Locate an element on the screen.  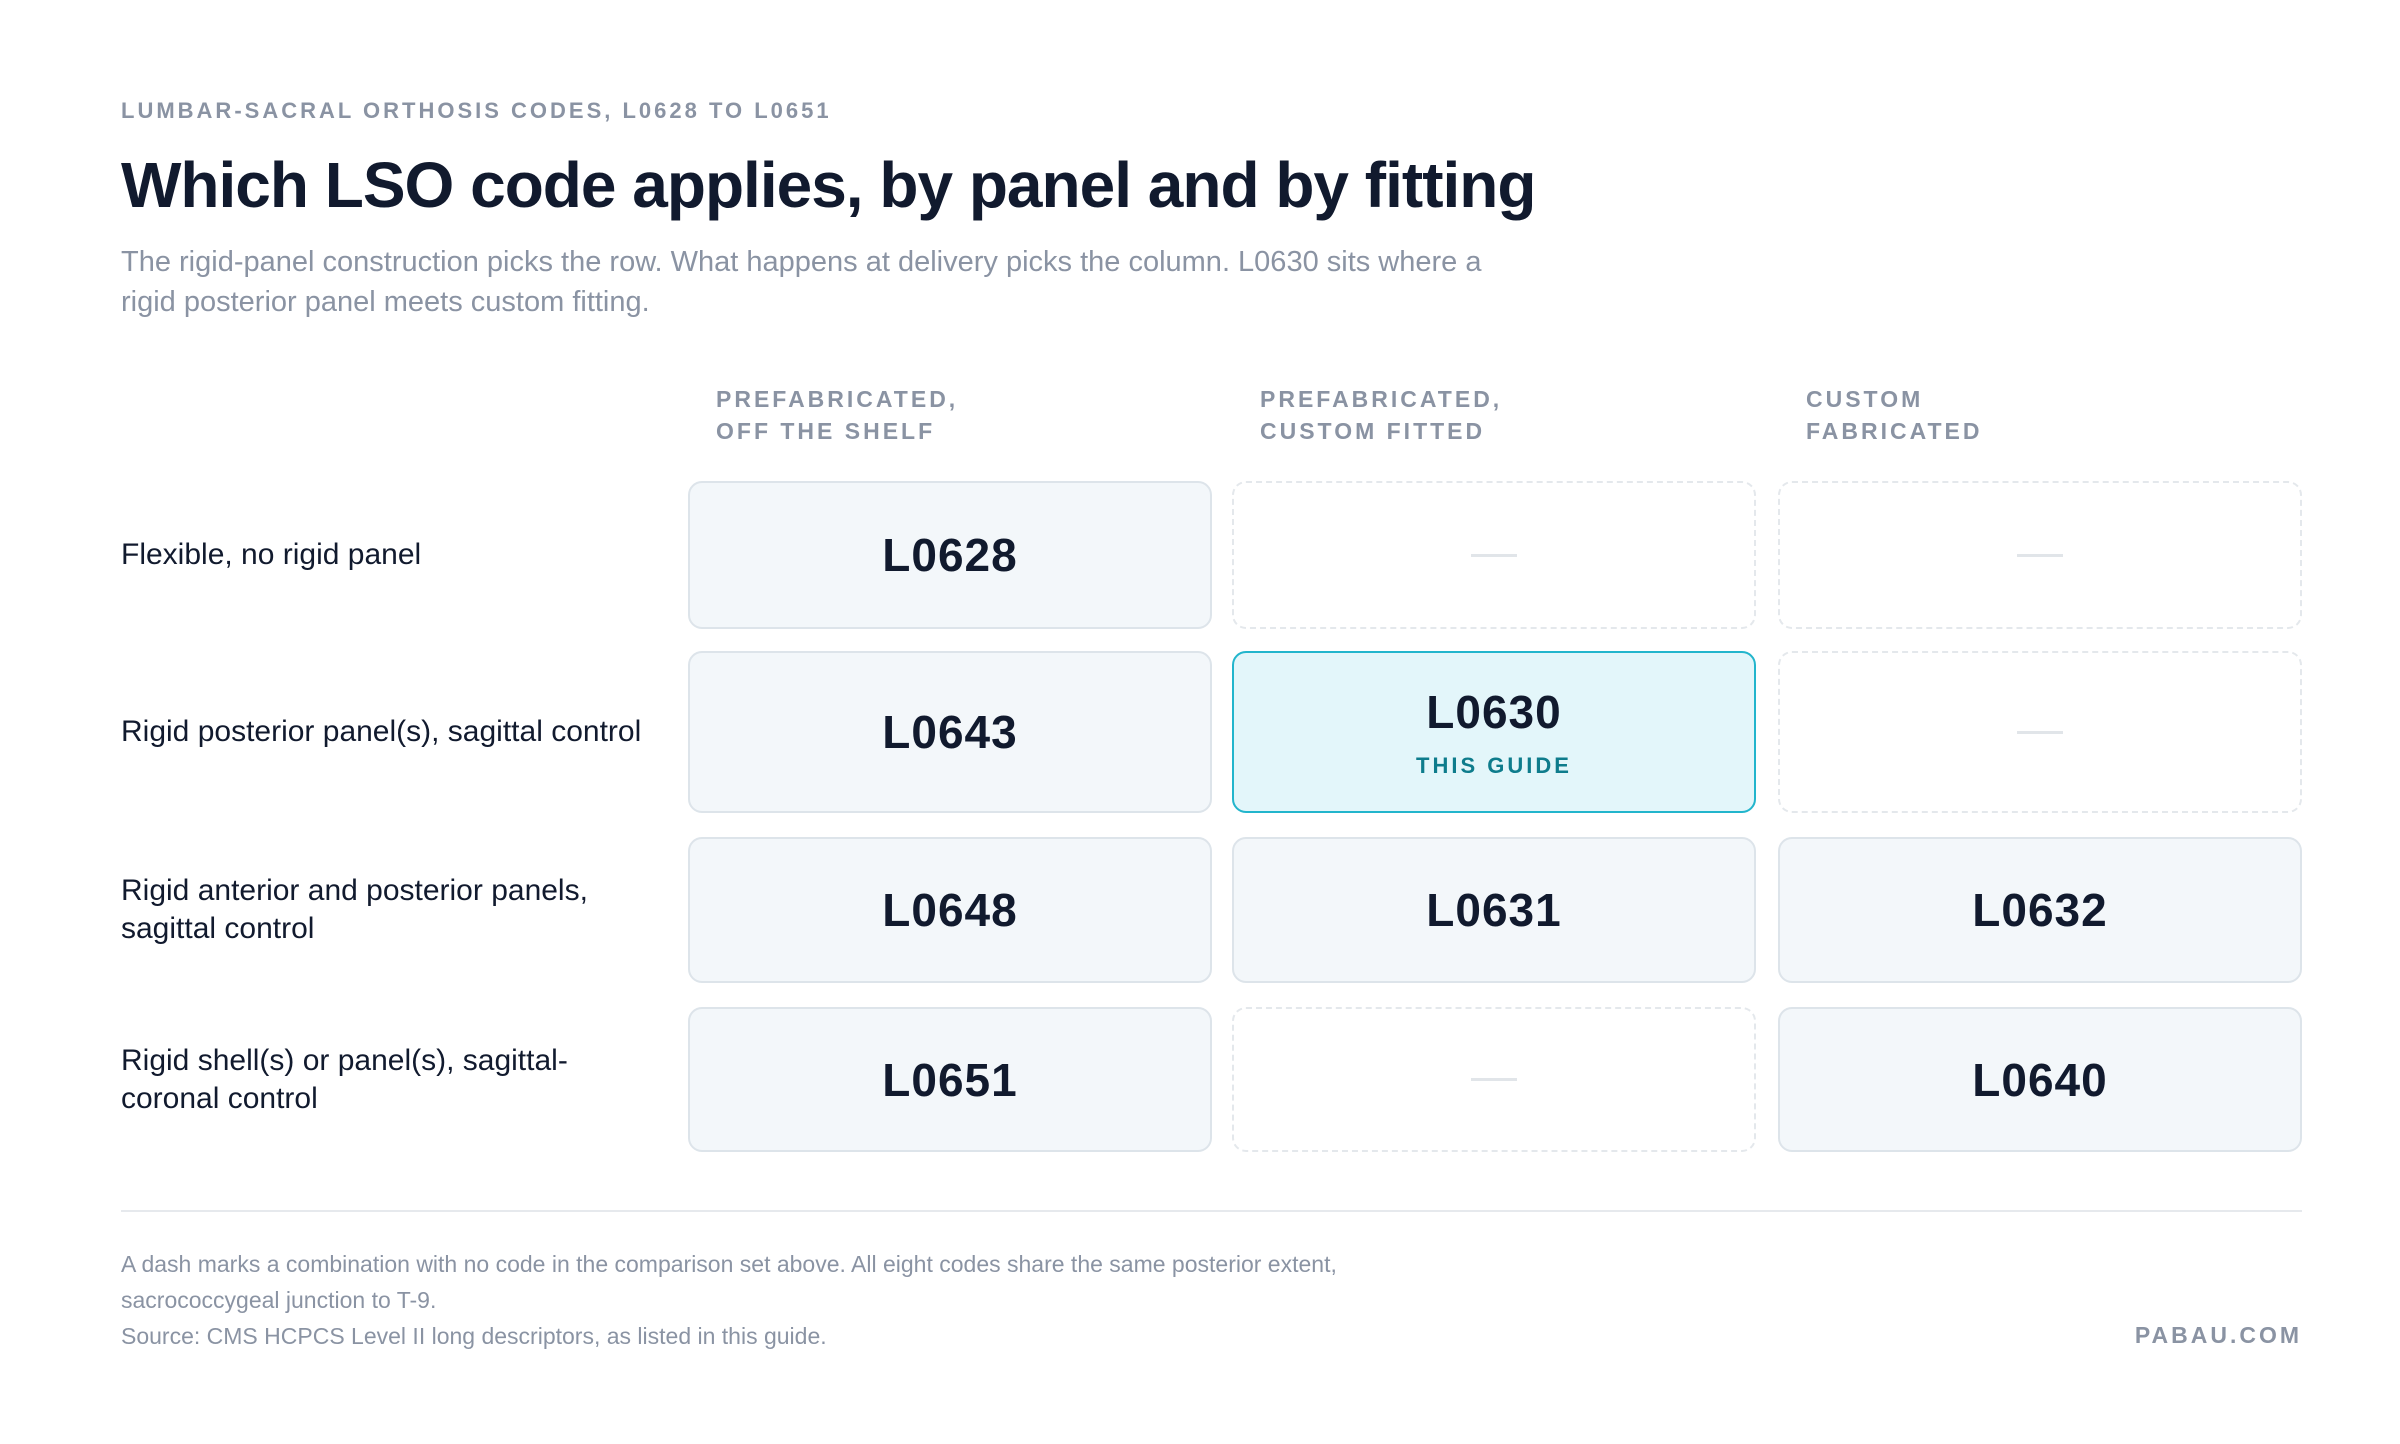
code-cell: L0632 is located at coordinates (2040, 910).